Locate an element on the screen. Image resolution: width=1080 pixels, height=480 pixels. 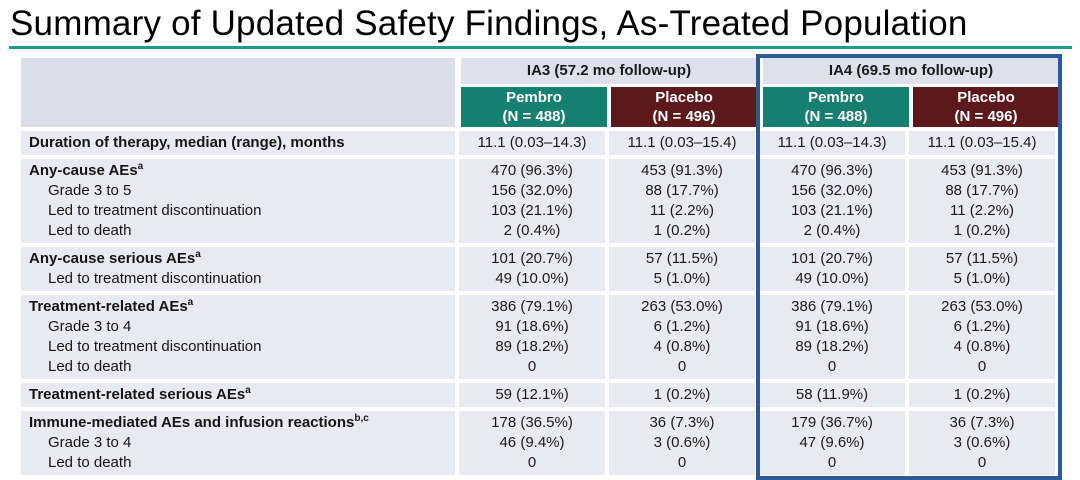
cell-value: 156 (32.0%) is located at coordinates (832, 190).